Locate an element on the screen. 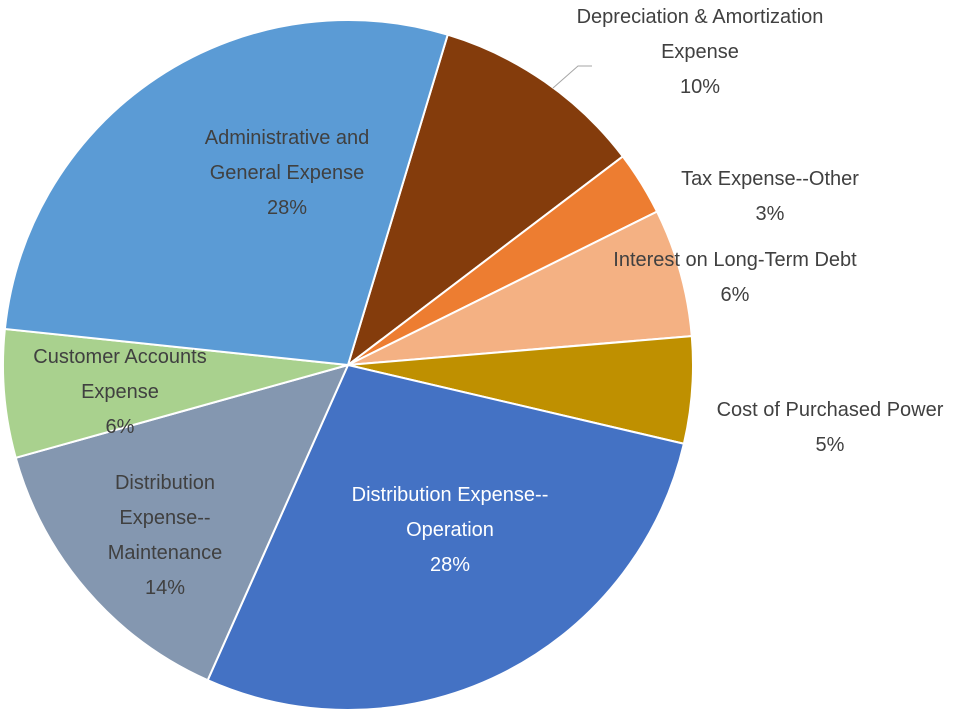  category-label: Distribution Expense--Operation is located at coordinates (450, 512).